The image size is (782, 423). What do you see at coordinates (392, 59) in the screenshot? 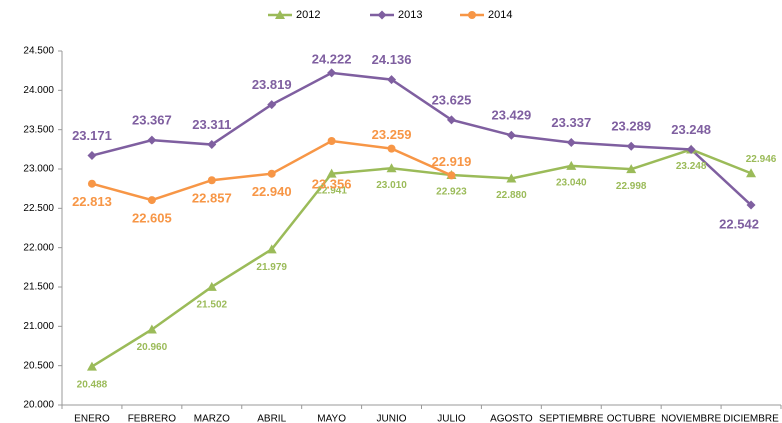
I see `data-label: 24.136` at bounding box center [392, 59].